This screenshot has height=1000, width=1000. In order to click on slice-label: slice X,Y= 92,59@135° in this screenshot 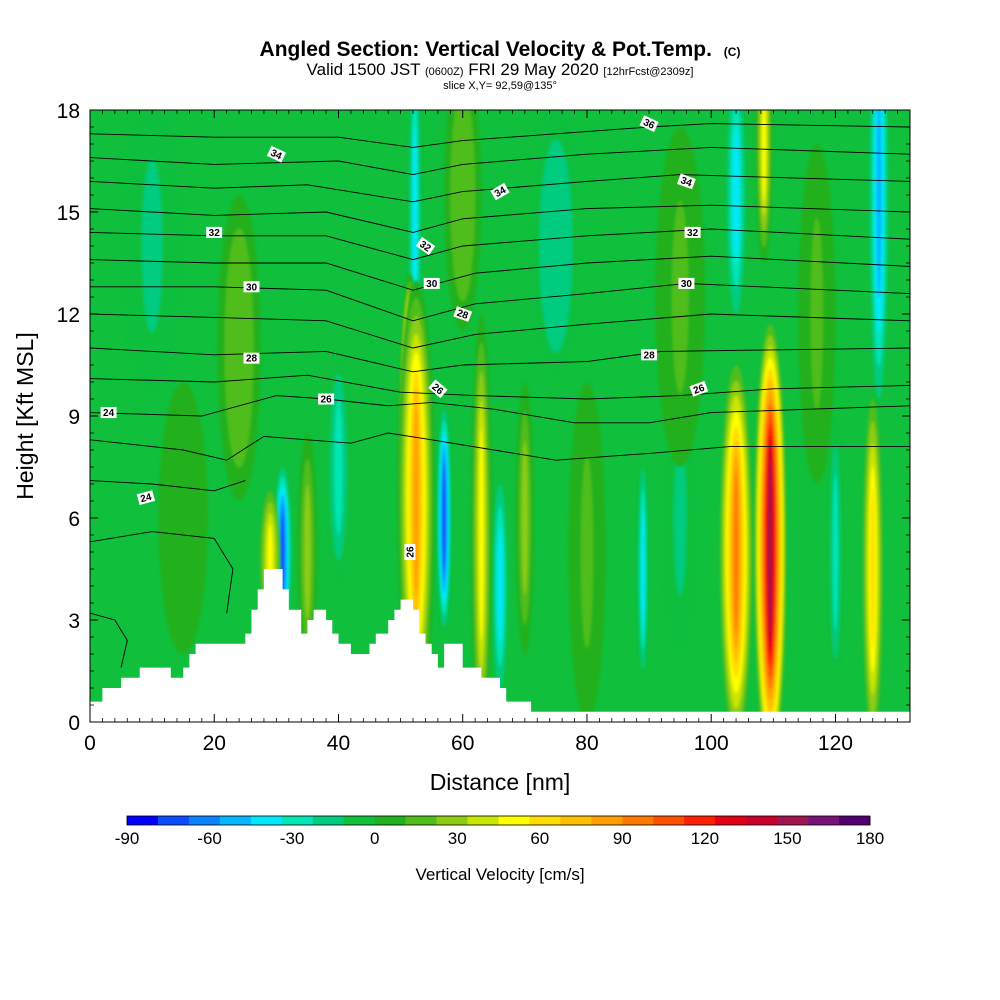, I will do `click(500, 86)`.